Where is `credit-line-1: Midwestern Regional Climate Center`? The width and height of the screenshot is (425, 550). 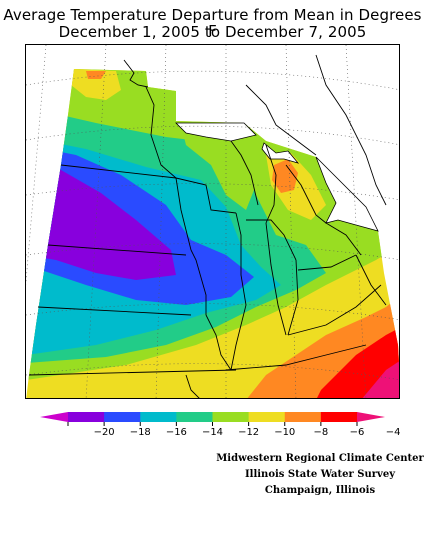 credit-line-1: Midwestern Regional Climate Center is located at coordinates (320, 458).